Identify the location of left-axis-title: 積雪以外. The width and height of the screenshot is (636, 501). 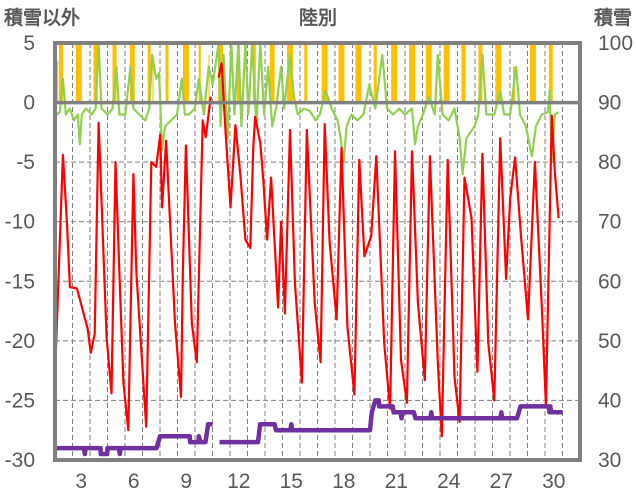
(42, 17).